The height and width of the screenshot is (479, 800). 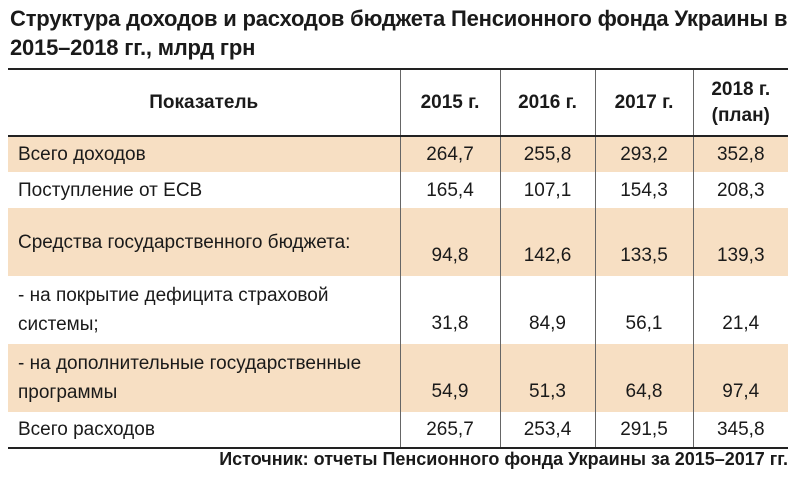 What do you see at coordinates (547, 430) in the screenshot?
I see `cell-value: 253,4` at bounding box center [547, 430].